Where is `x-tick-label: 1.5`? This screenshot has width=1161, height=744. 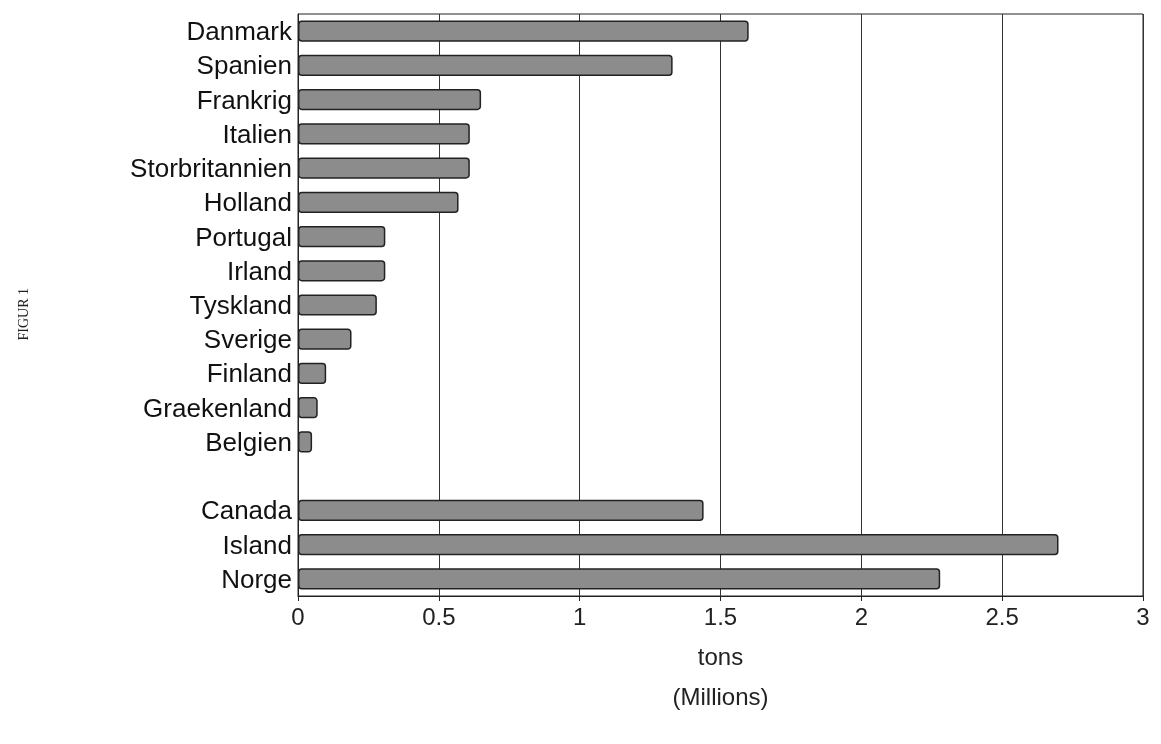 x-tick-label: 1.5 is located at coordinates (720, 616).